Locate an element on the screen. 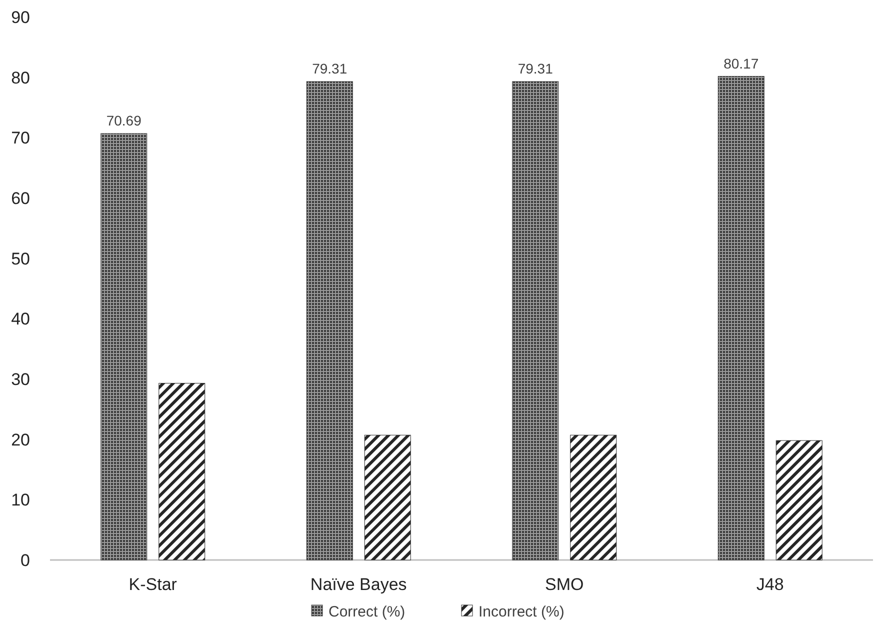 Image resolution: width=883 pixels, height=640 pixels. x-tick-label: Naïve Bayes is located at coordinates (358, 584).